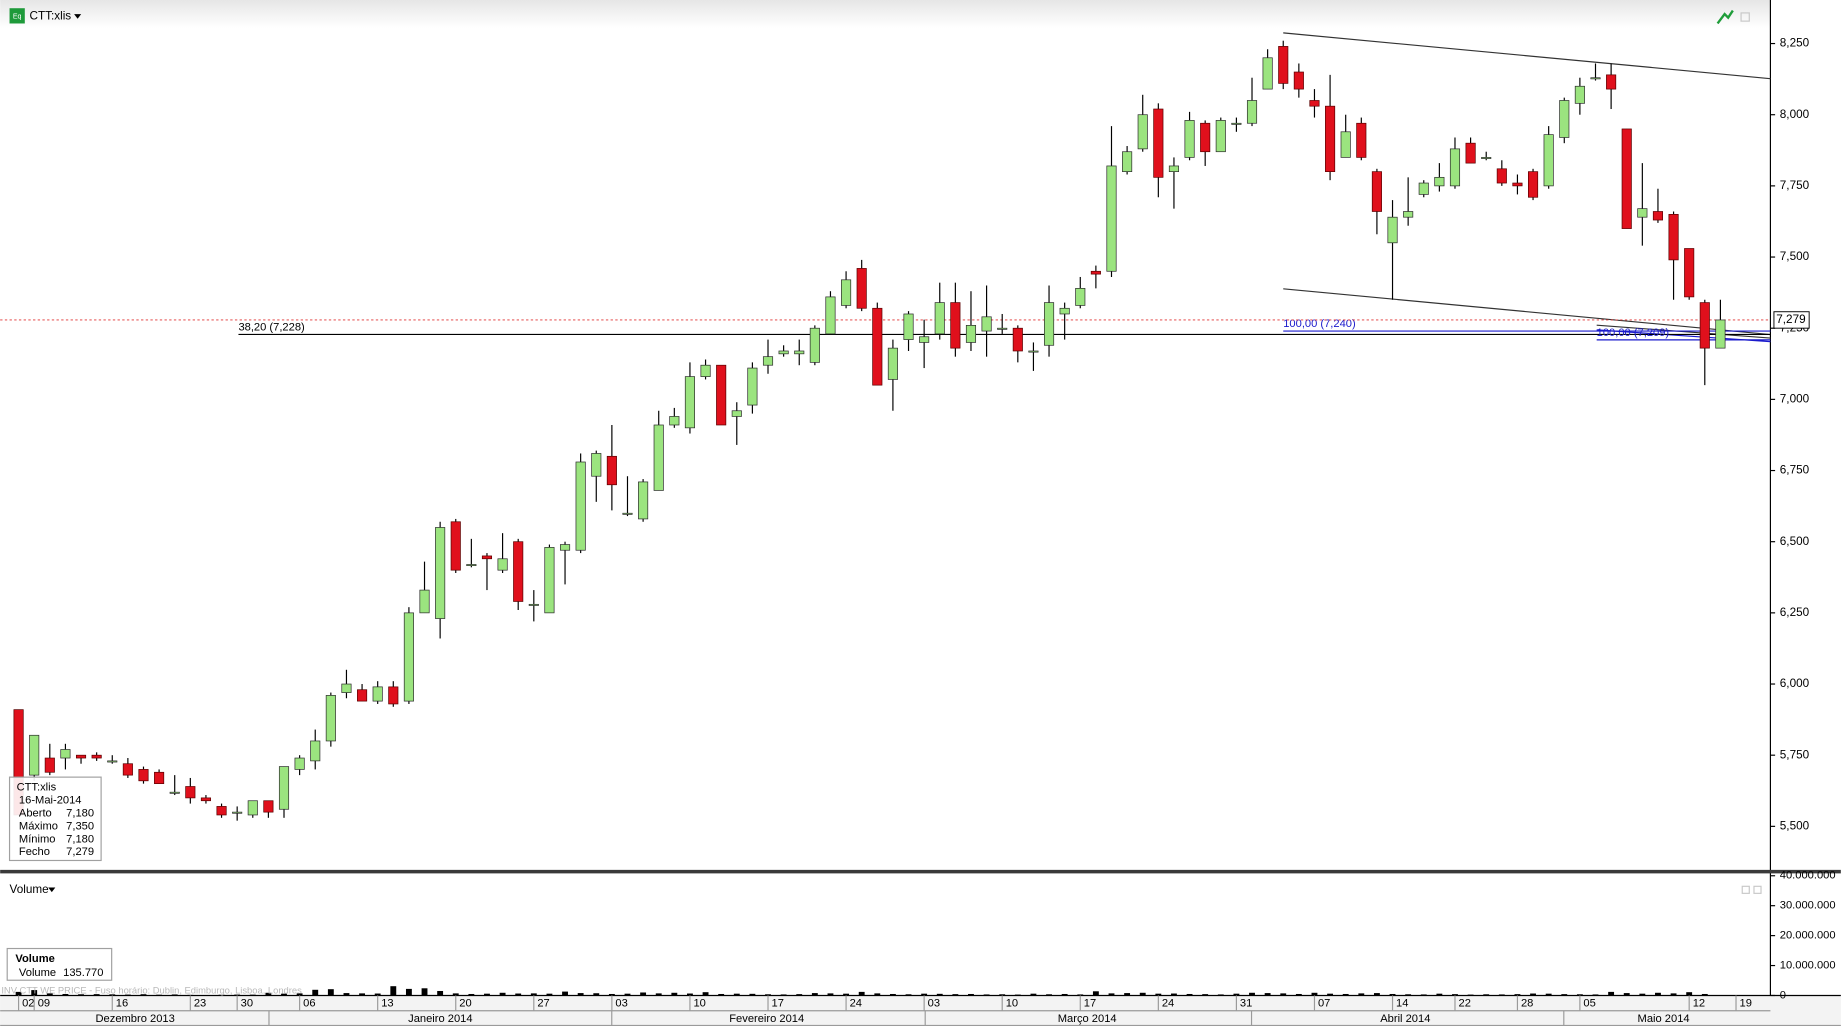  I want to click on symbol-icon, so click(17, 16).